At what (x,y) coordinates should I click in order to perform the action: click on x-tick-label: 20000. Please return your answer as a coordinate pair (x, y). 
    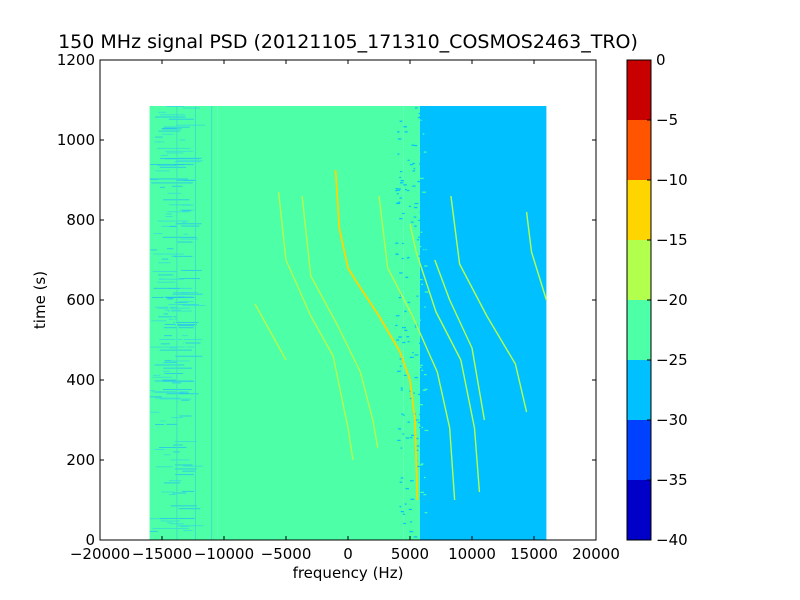
    Looking at the image, I should click on (596, 554).